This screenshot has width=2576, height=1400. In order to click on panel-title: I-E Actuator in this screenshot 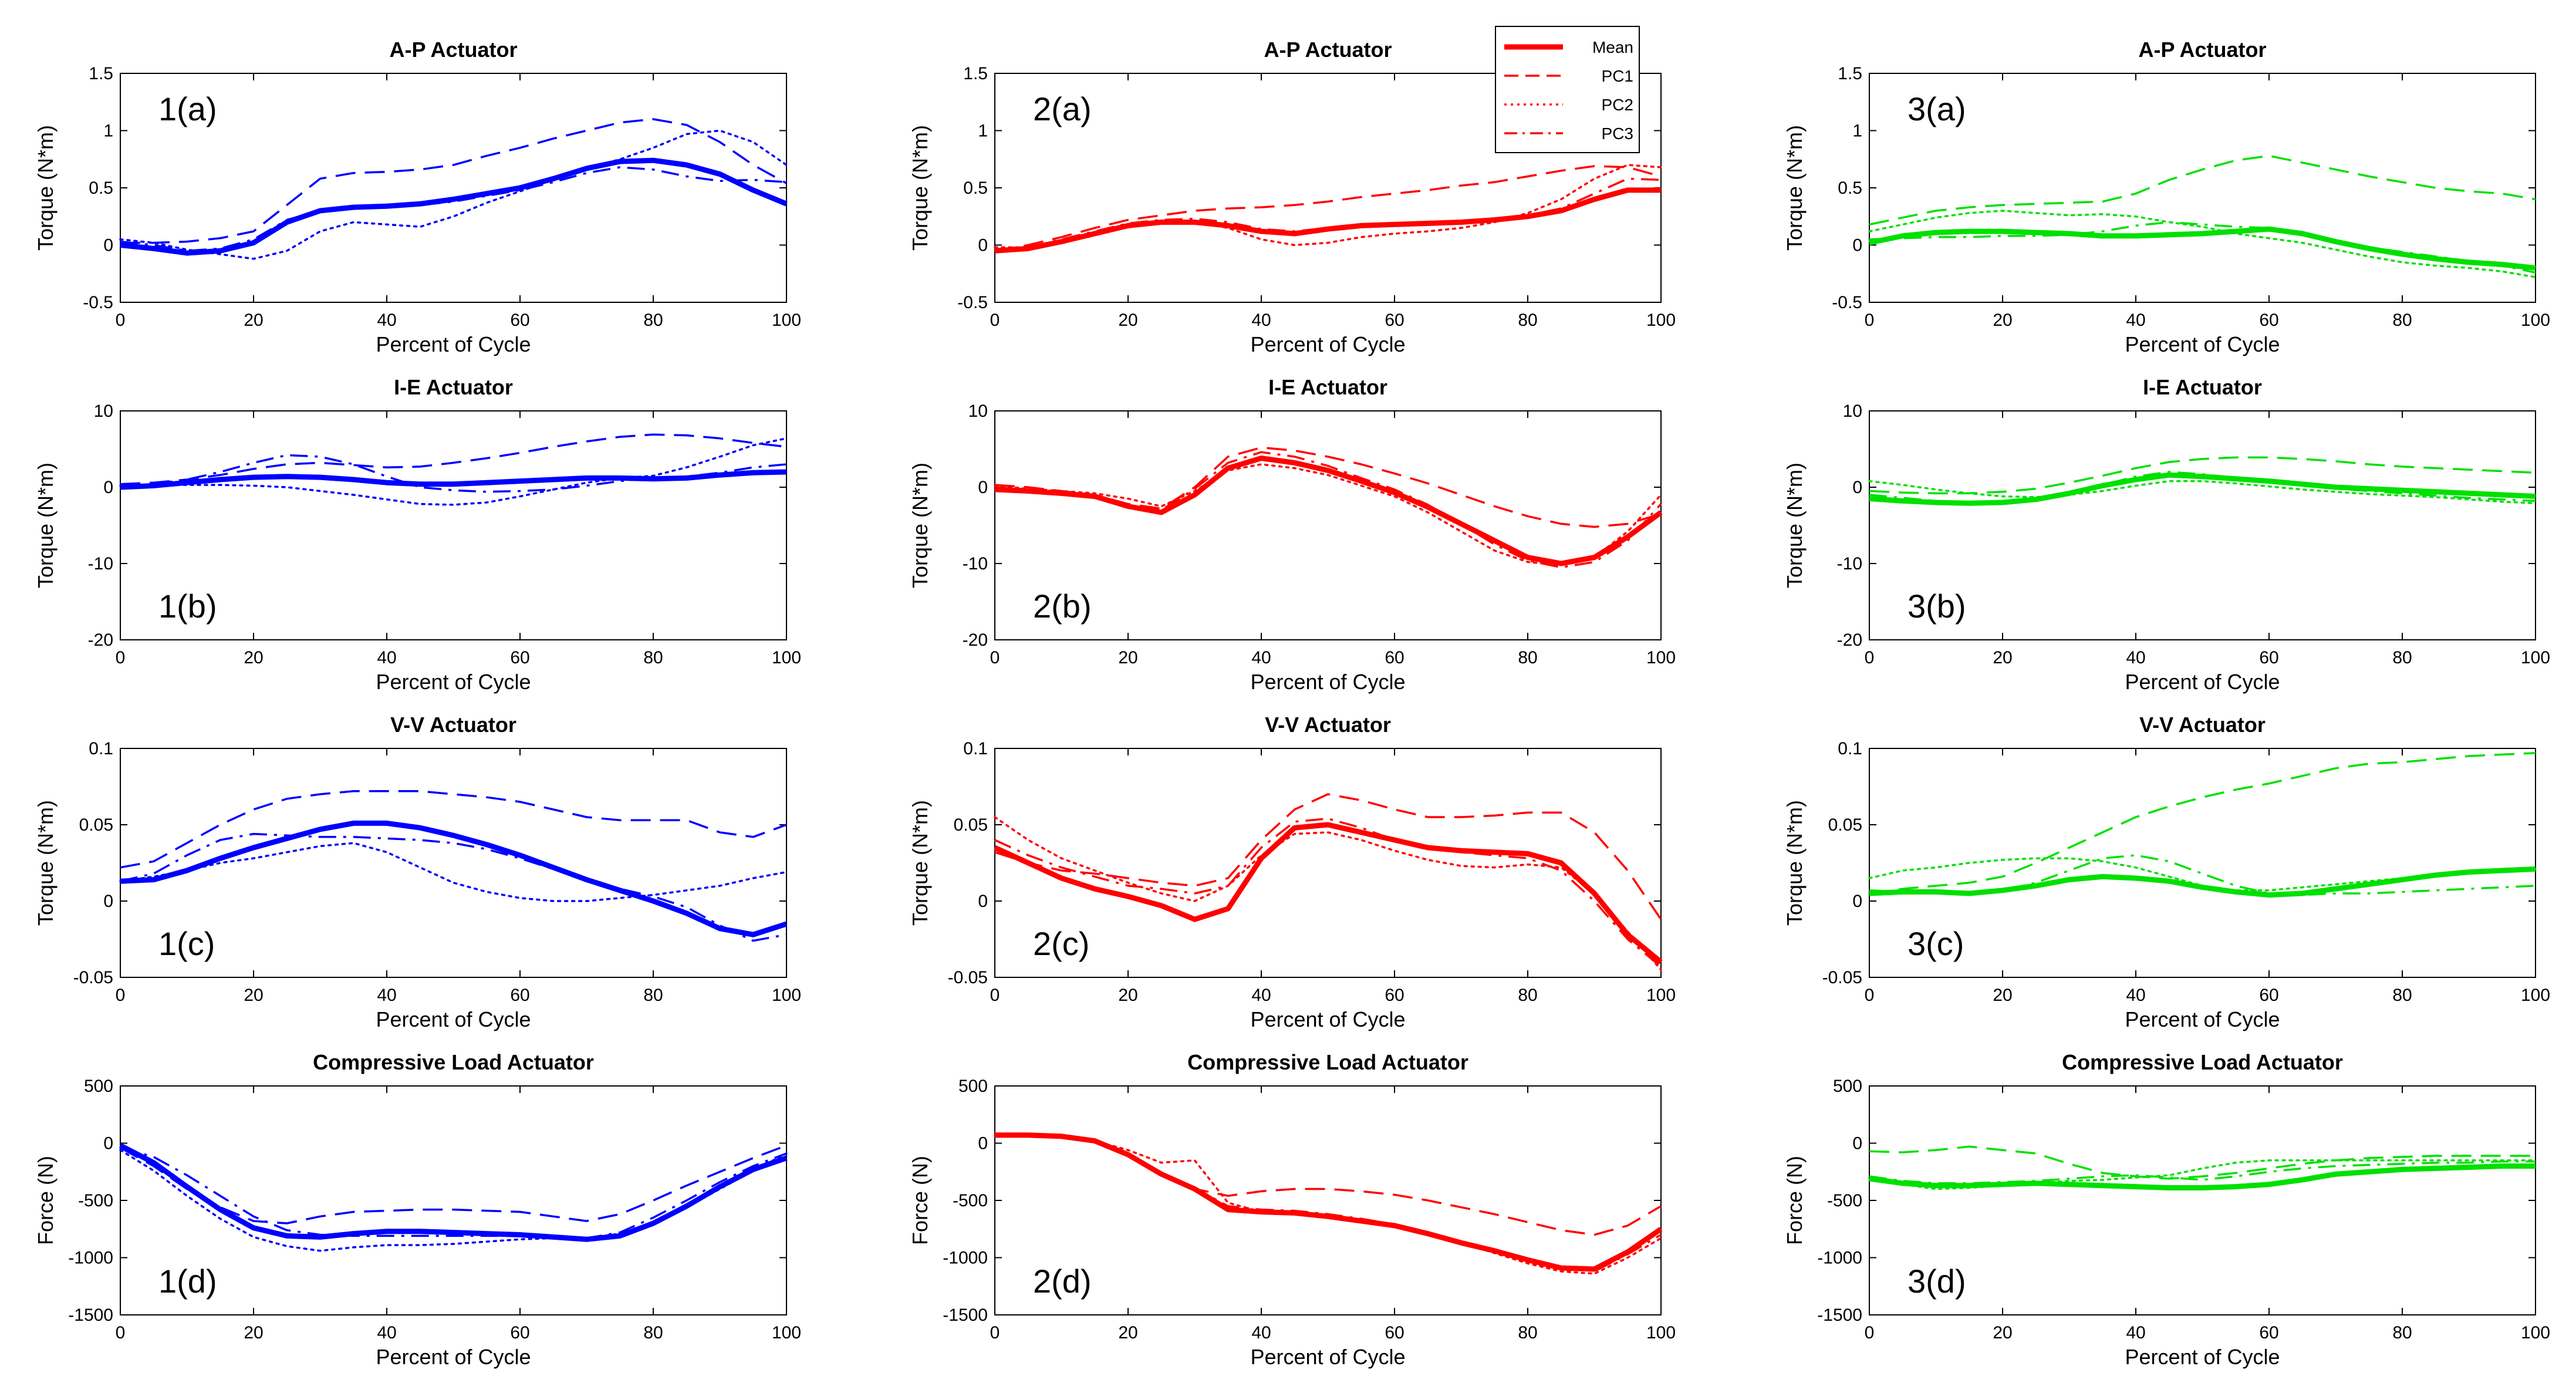, I will do `click(453, 387)`.